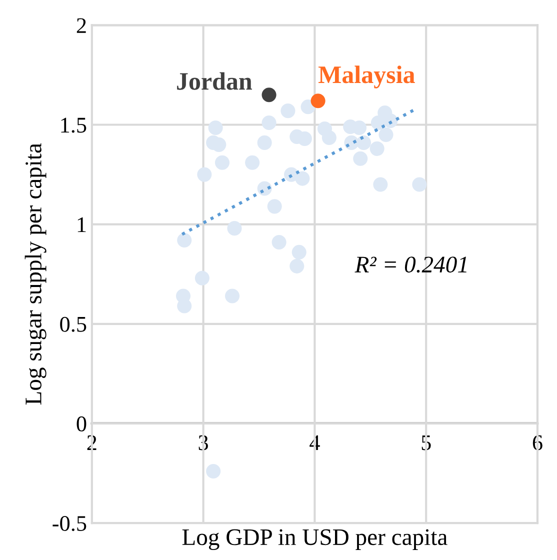 This screenshot has height=560, width=557. What do you see at coordinates (81, 424) in the screenshot?
I see `y-tick-label: 0` at bounding box center [81, 424].